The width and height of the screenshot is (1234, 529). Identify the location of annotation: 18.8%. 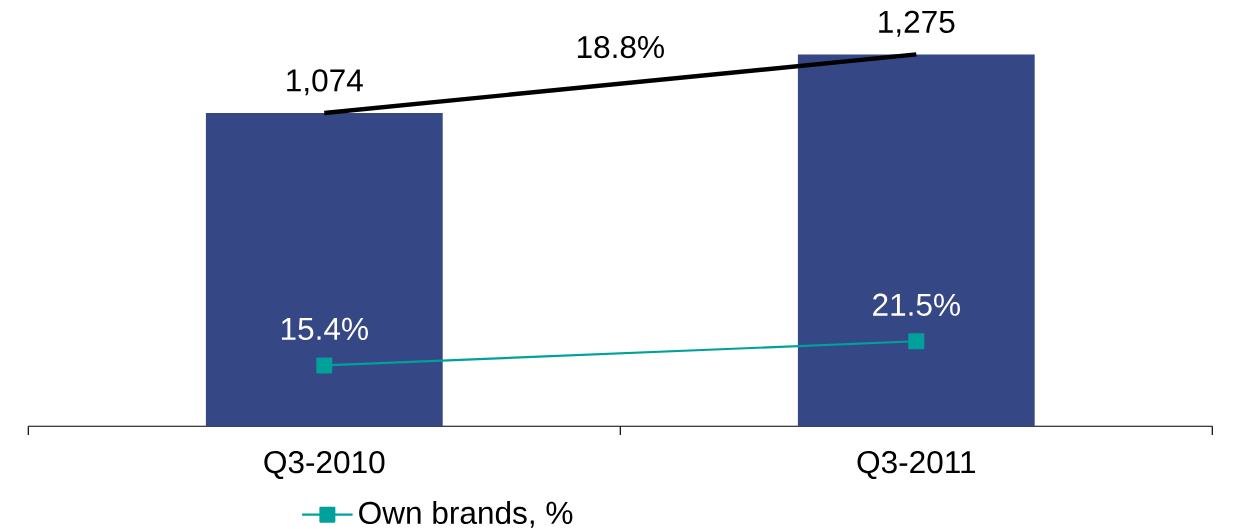
(620, 47).